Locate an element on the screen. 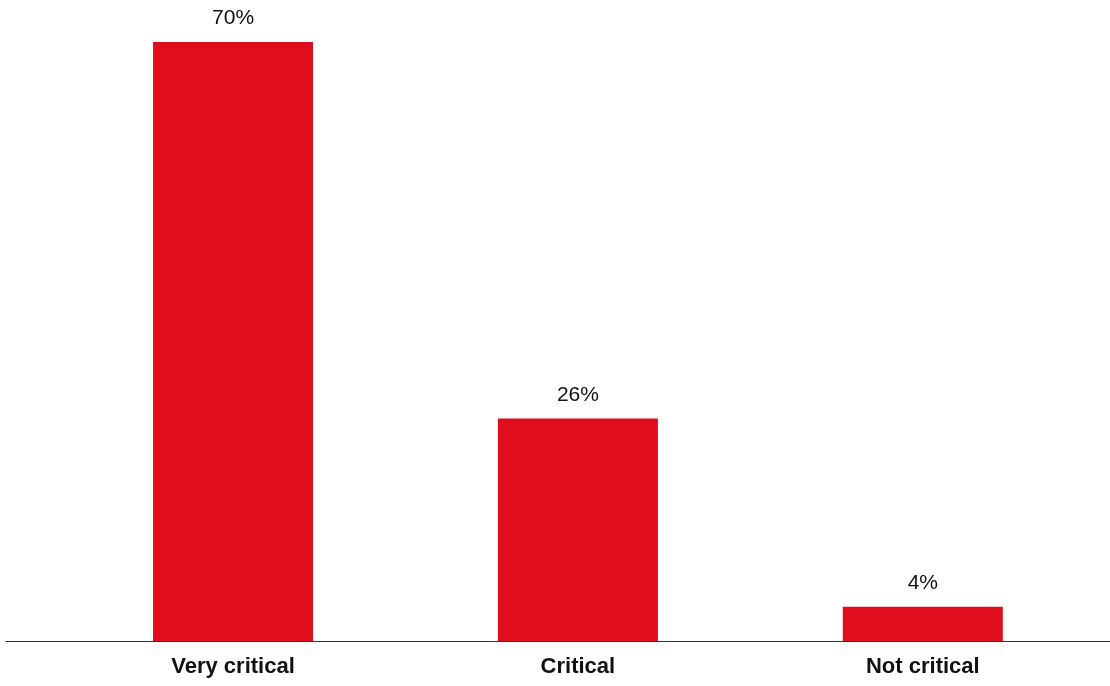 The width and height of the screenshot is (1110, 686). x-tick-label: Critical is located at coordinates (578, 665).